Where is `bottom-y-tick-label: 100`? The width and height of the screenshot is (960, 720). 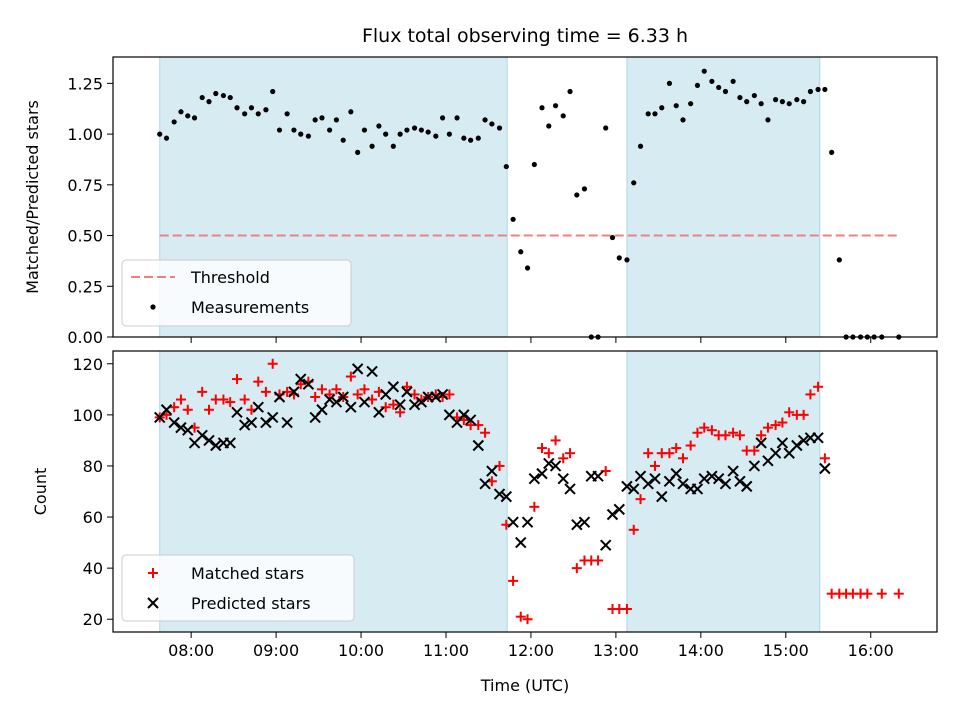
bottom-y-tick-label: 100 is located at coordinates (87, 415).